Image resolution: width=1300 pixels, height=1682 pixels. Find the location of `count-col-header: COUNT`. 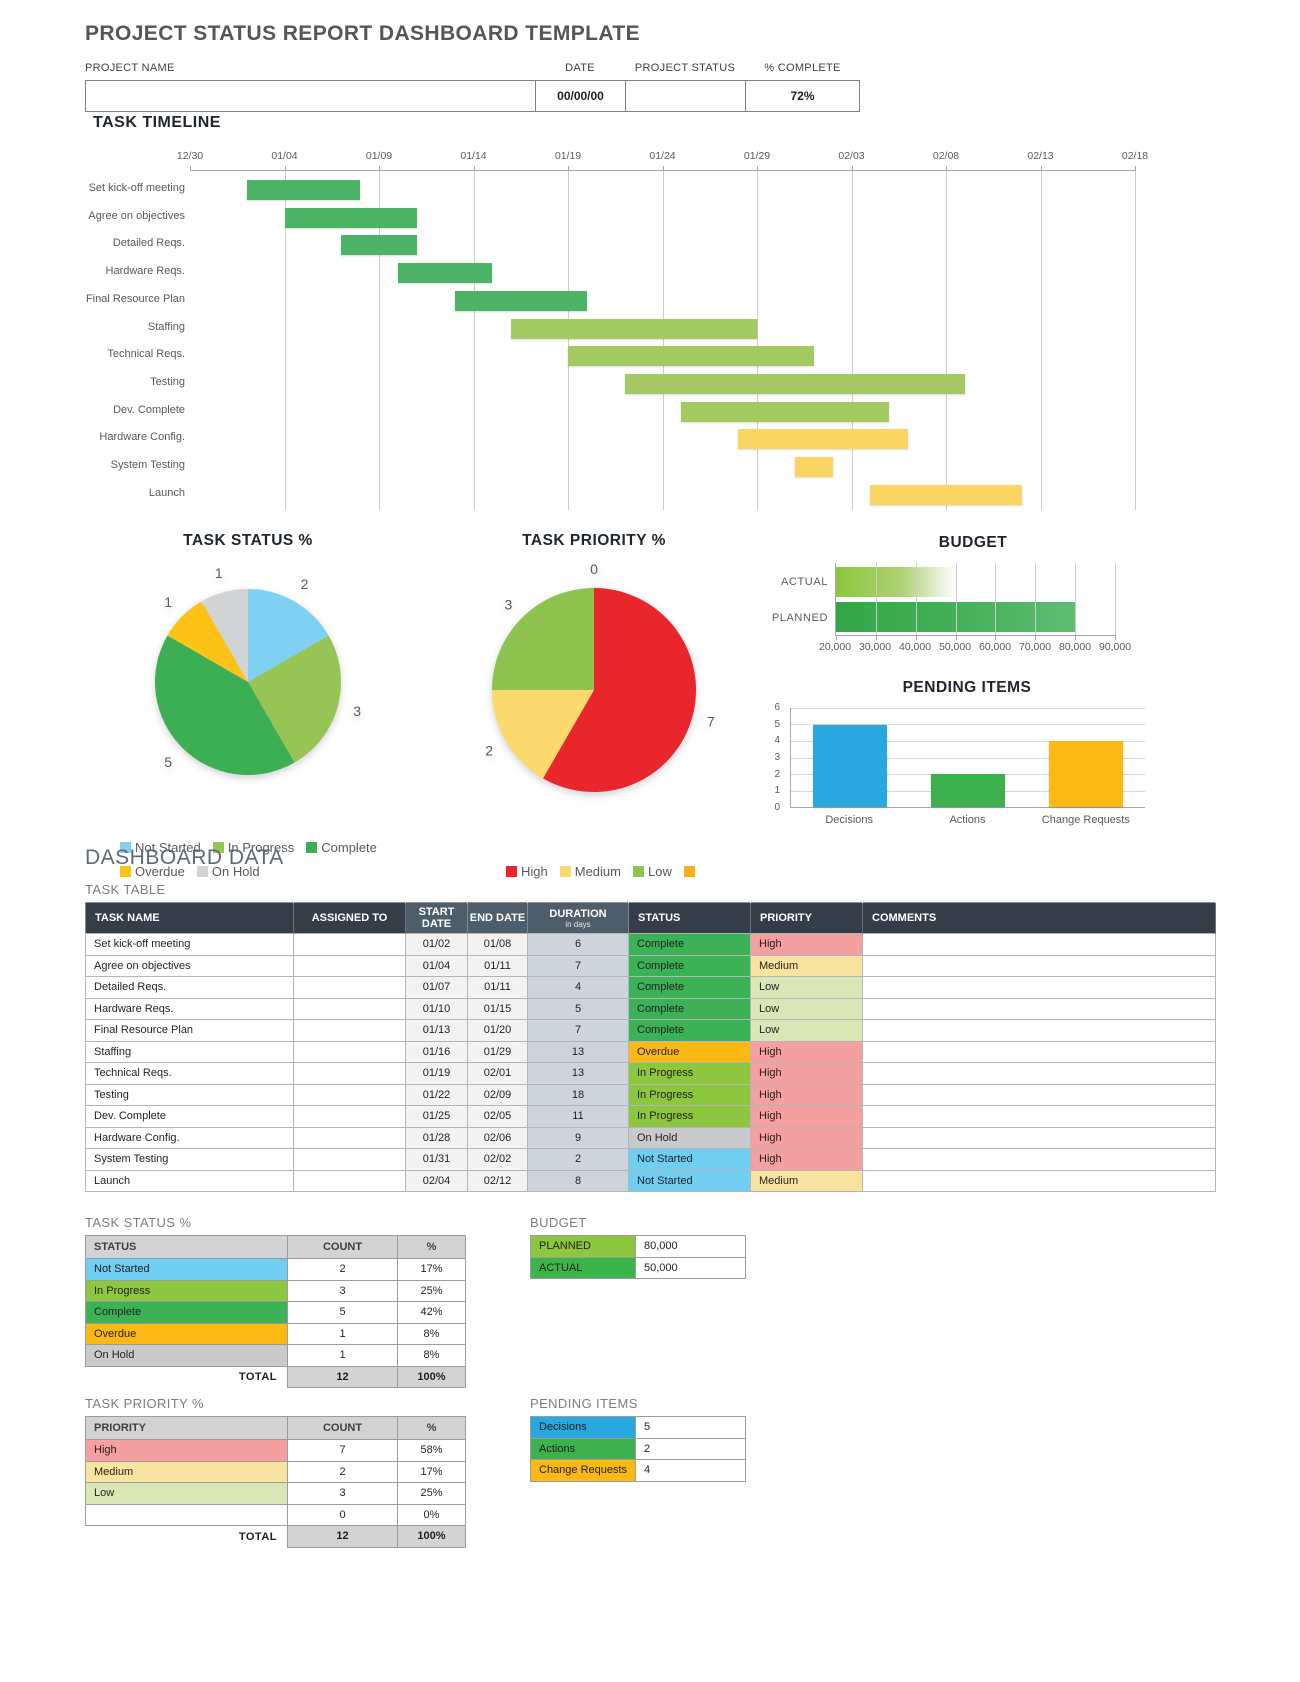

count-col-header: COUNT is located at coordinates (342, 1247).